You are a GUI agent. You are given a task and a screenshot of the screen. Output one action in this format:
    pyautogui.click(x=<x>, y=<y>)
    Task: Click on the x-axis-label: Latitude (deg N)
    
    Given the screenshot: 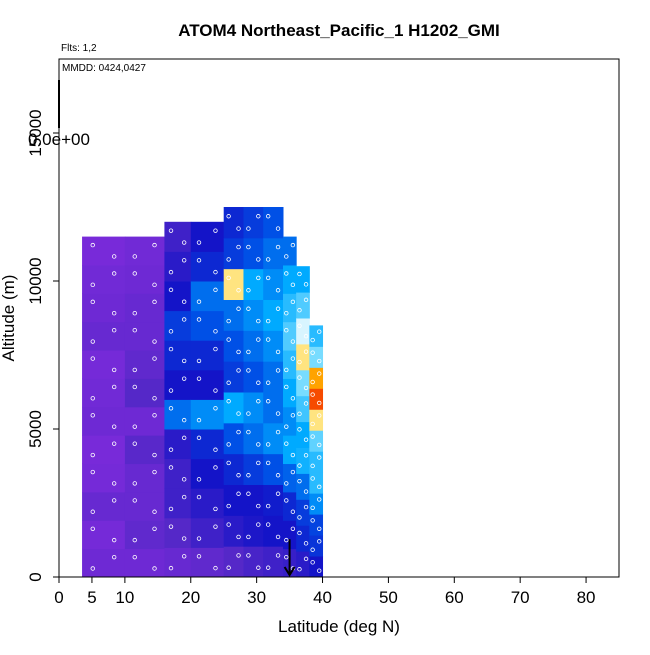 What is the action you would take?
    pyautogui.click(x=339, y=626)
    